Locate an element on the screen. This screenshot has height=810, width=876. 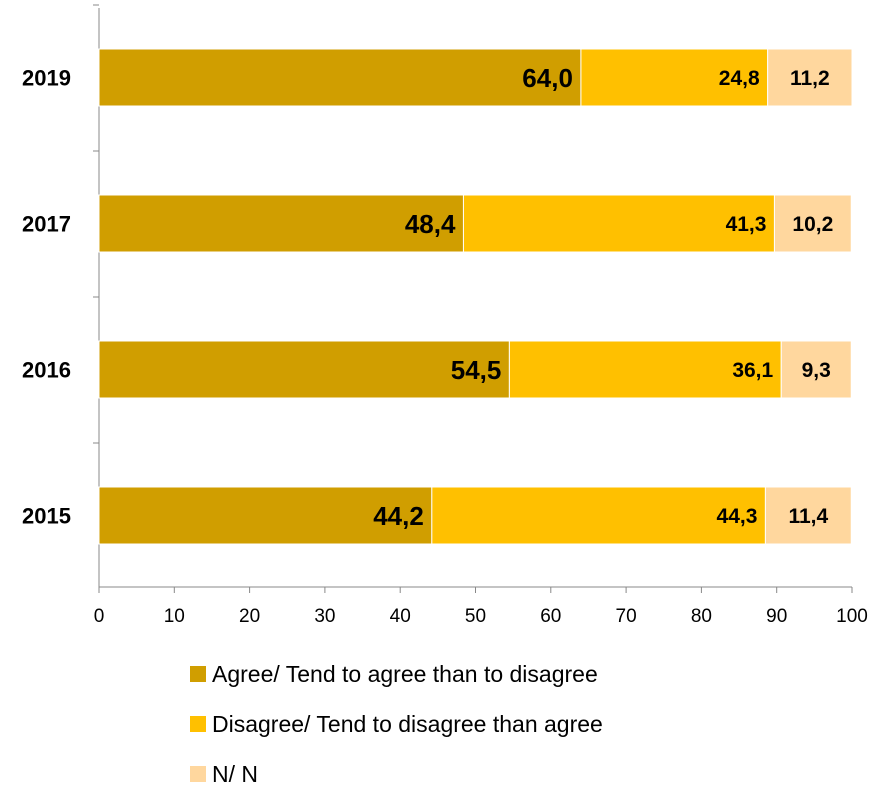
data-label-2019-1: 24,8 is located at coordinates (739, 78).